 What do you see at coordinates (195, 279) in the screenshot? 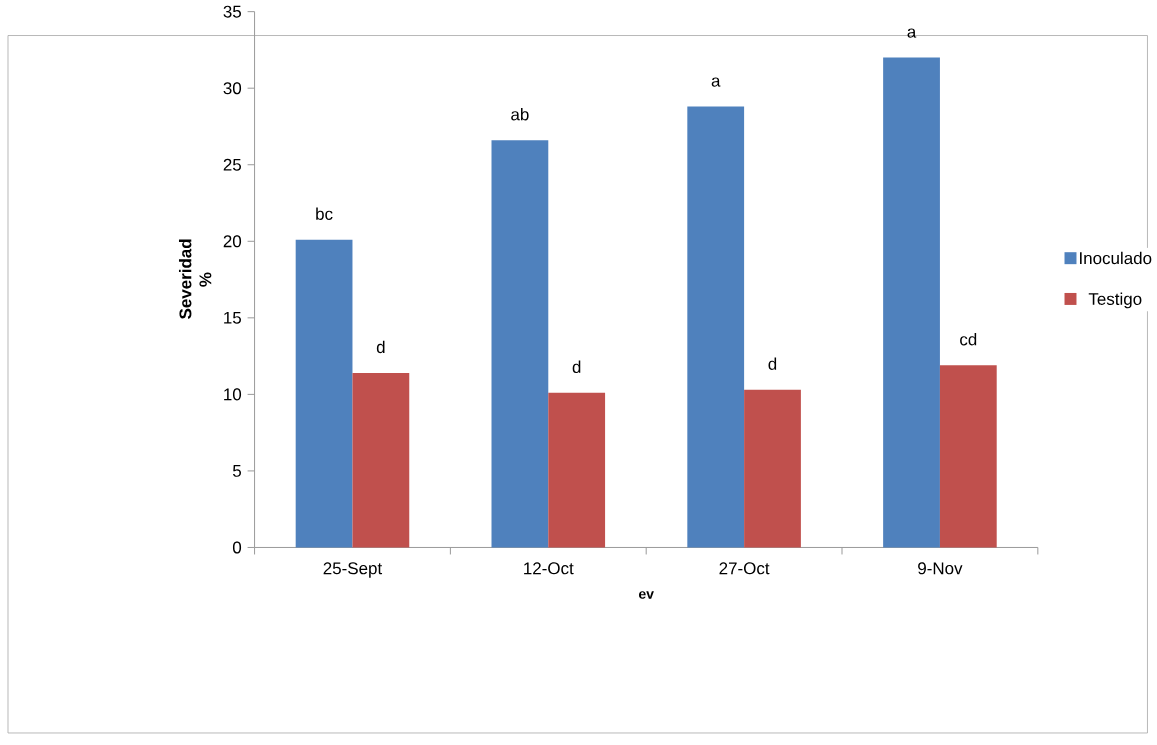
I see `y-axis-title: Severidad %` at bounding box center [195, 279].